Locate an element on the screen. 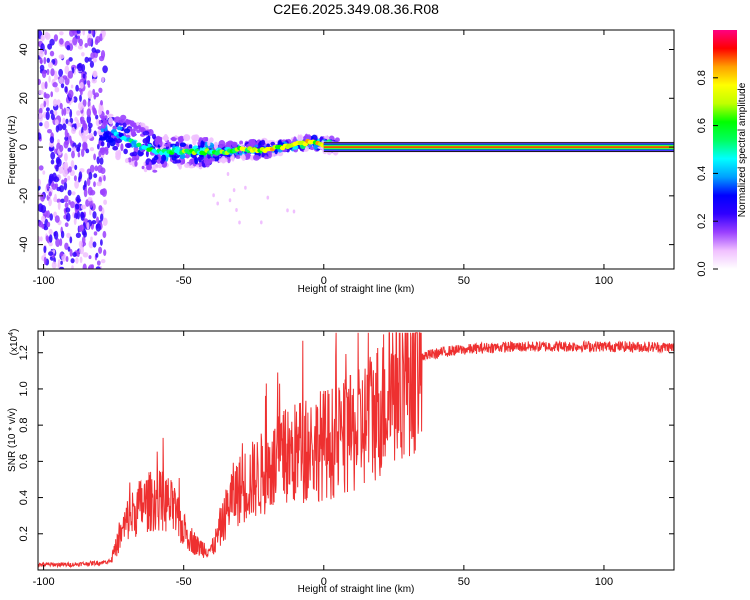  snr-xtick-label: -100 is located at coordinates (44, 582).